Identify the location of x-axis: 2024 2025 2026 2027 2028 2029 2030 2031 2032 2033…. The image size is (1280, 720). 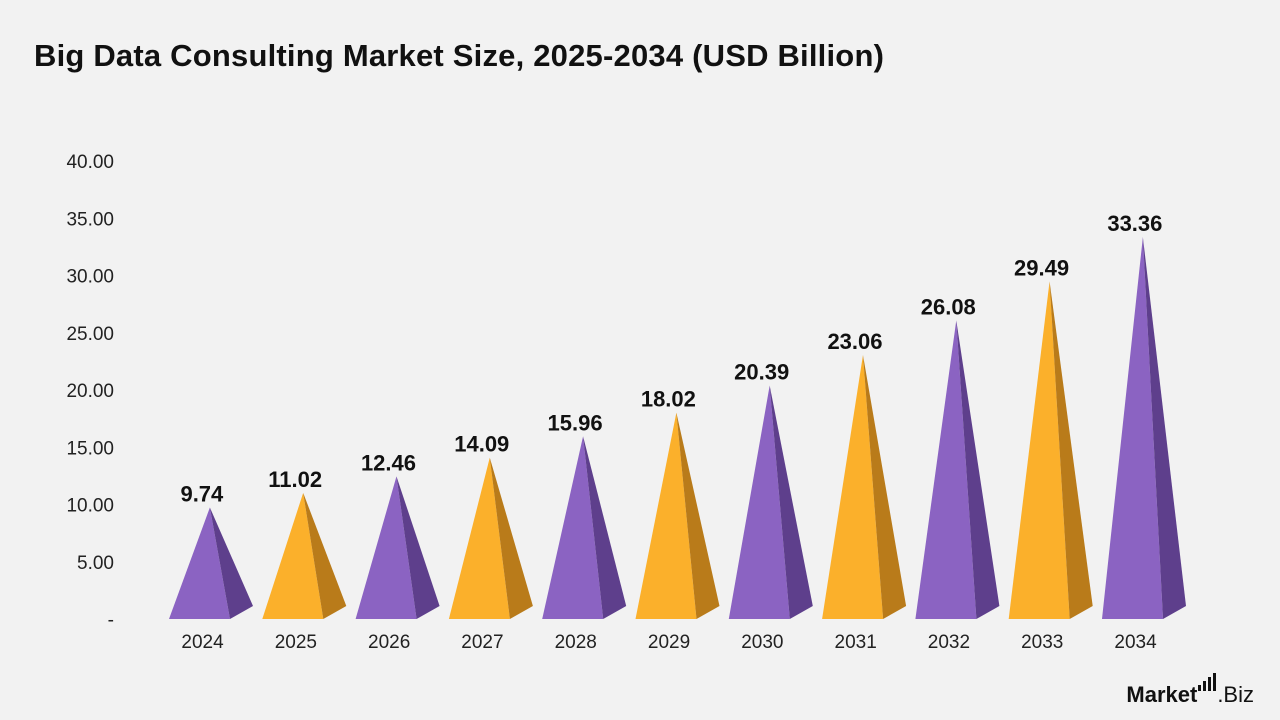
(669, 642).